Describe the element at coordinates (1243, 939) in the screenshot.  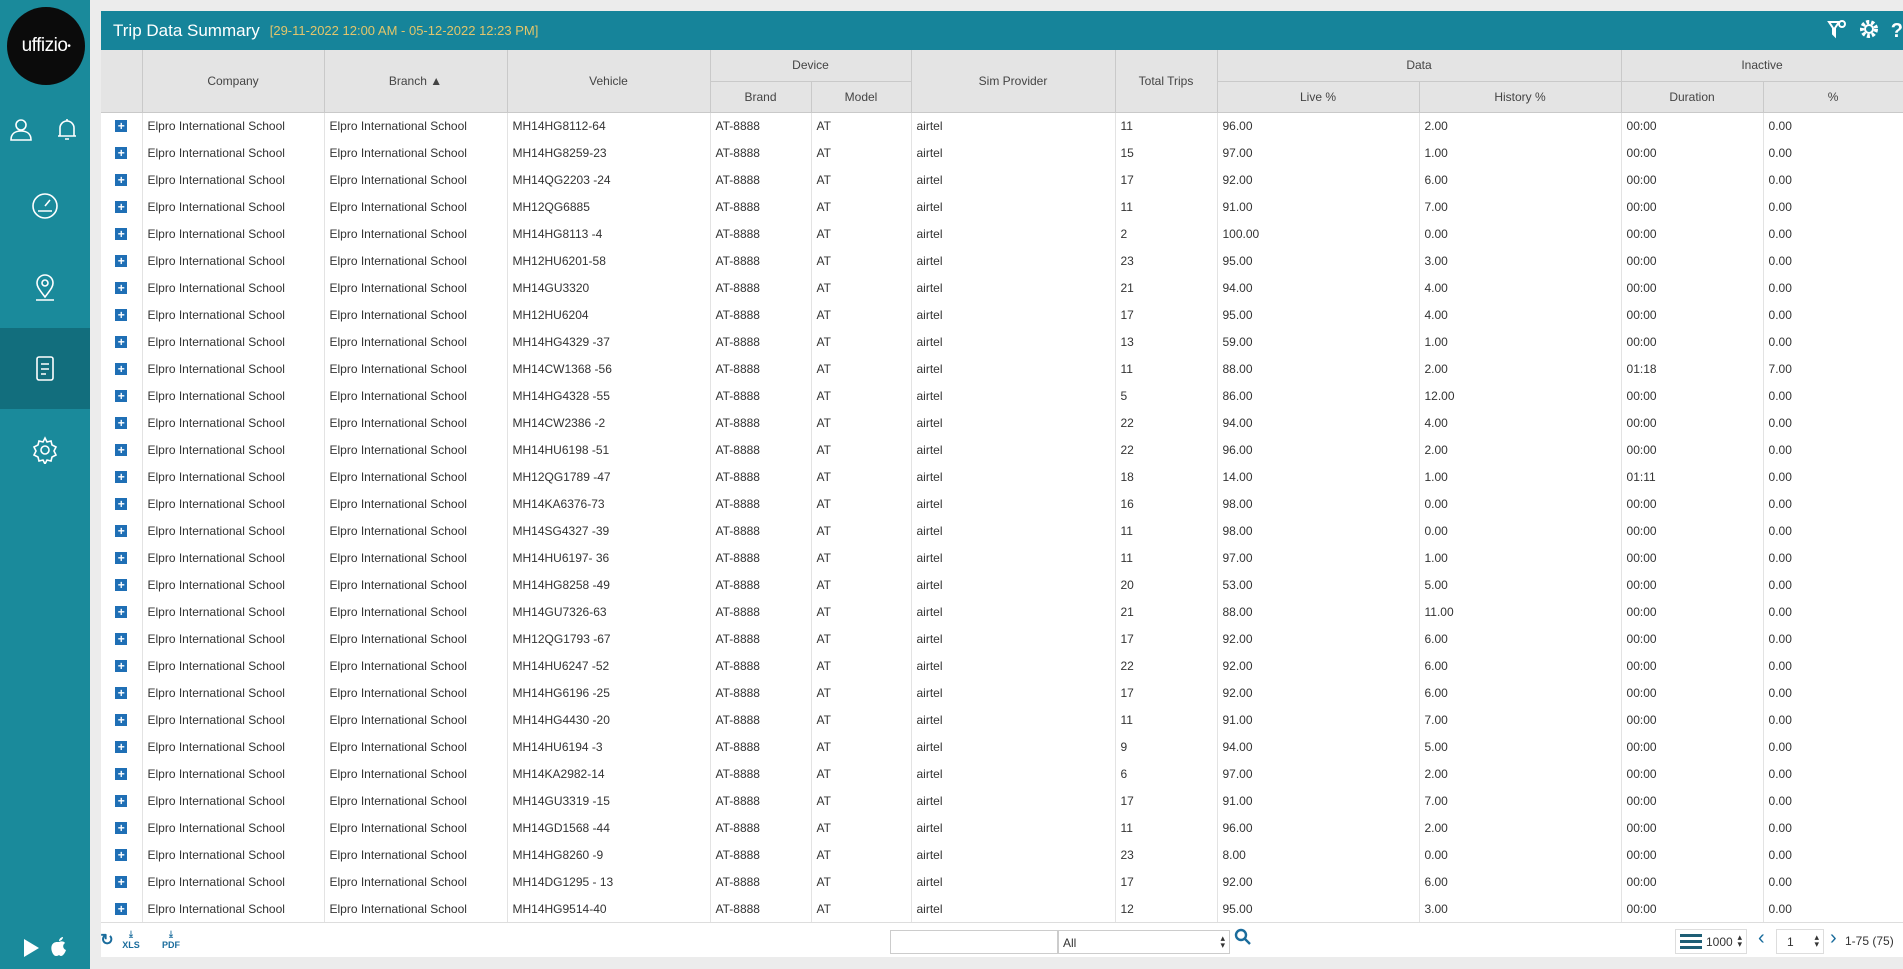
I see `search-icon` at that location.